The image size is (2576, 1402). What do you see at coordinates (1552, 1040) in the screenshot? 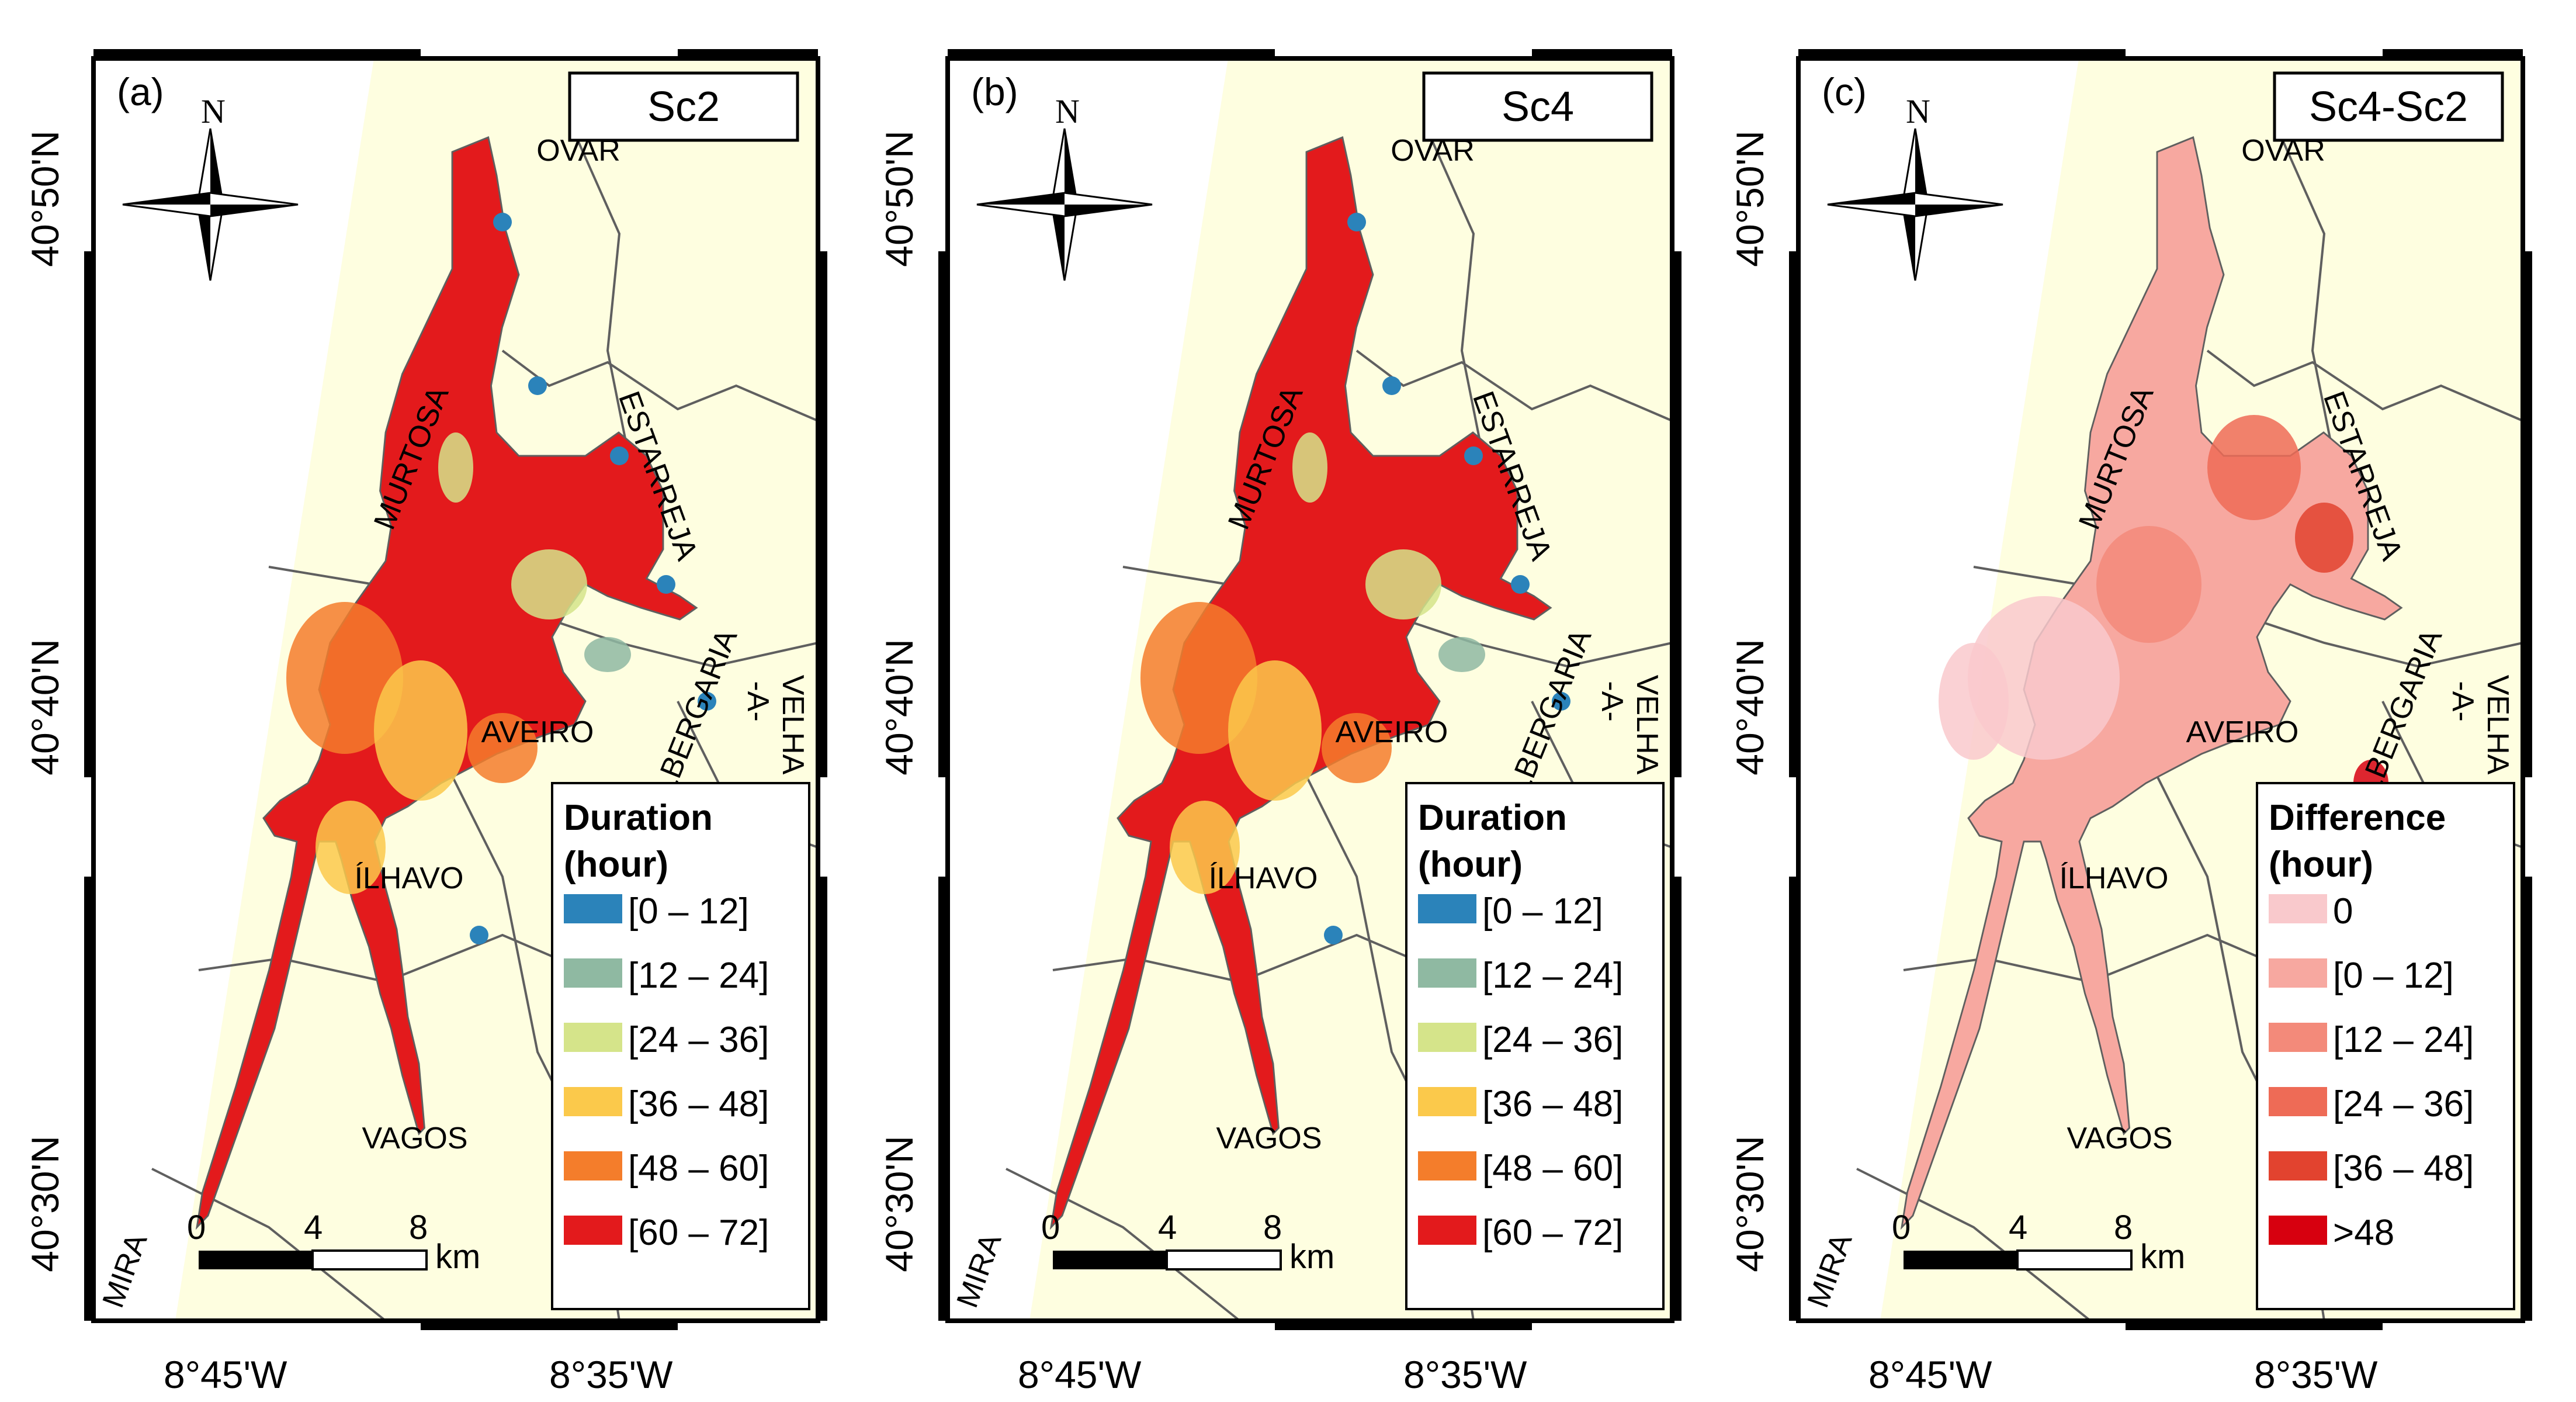
I see `legend-label: [24 – 36]` at bounding box center [1552, 1040].